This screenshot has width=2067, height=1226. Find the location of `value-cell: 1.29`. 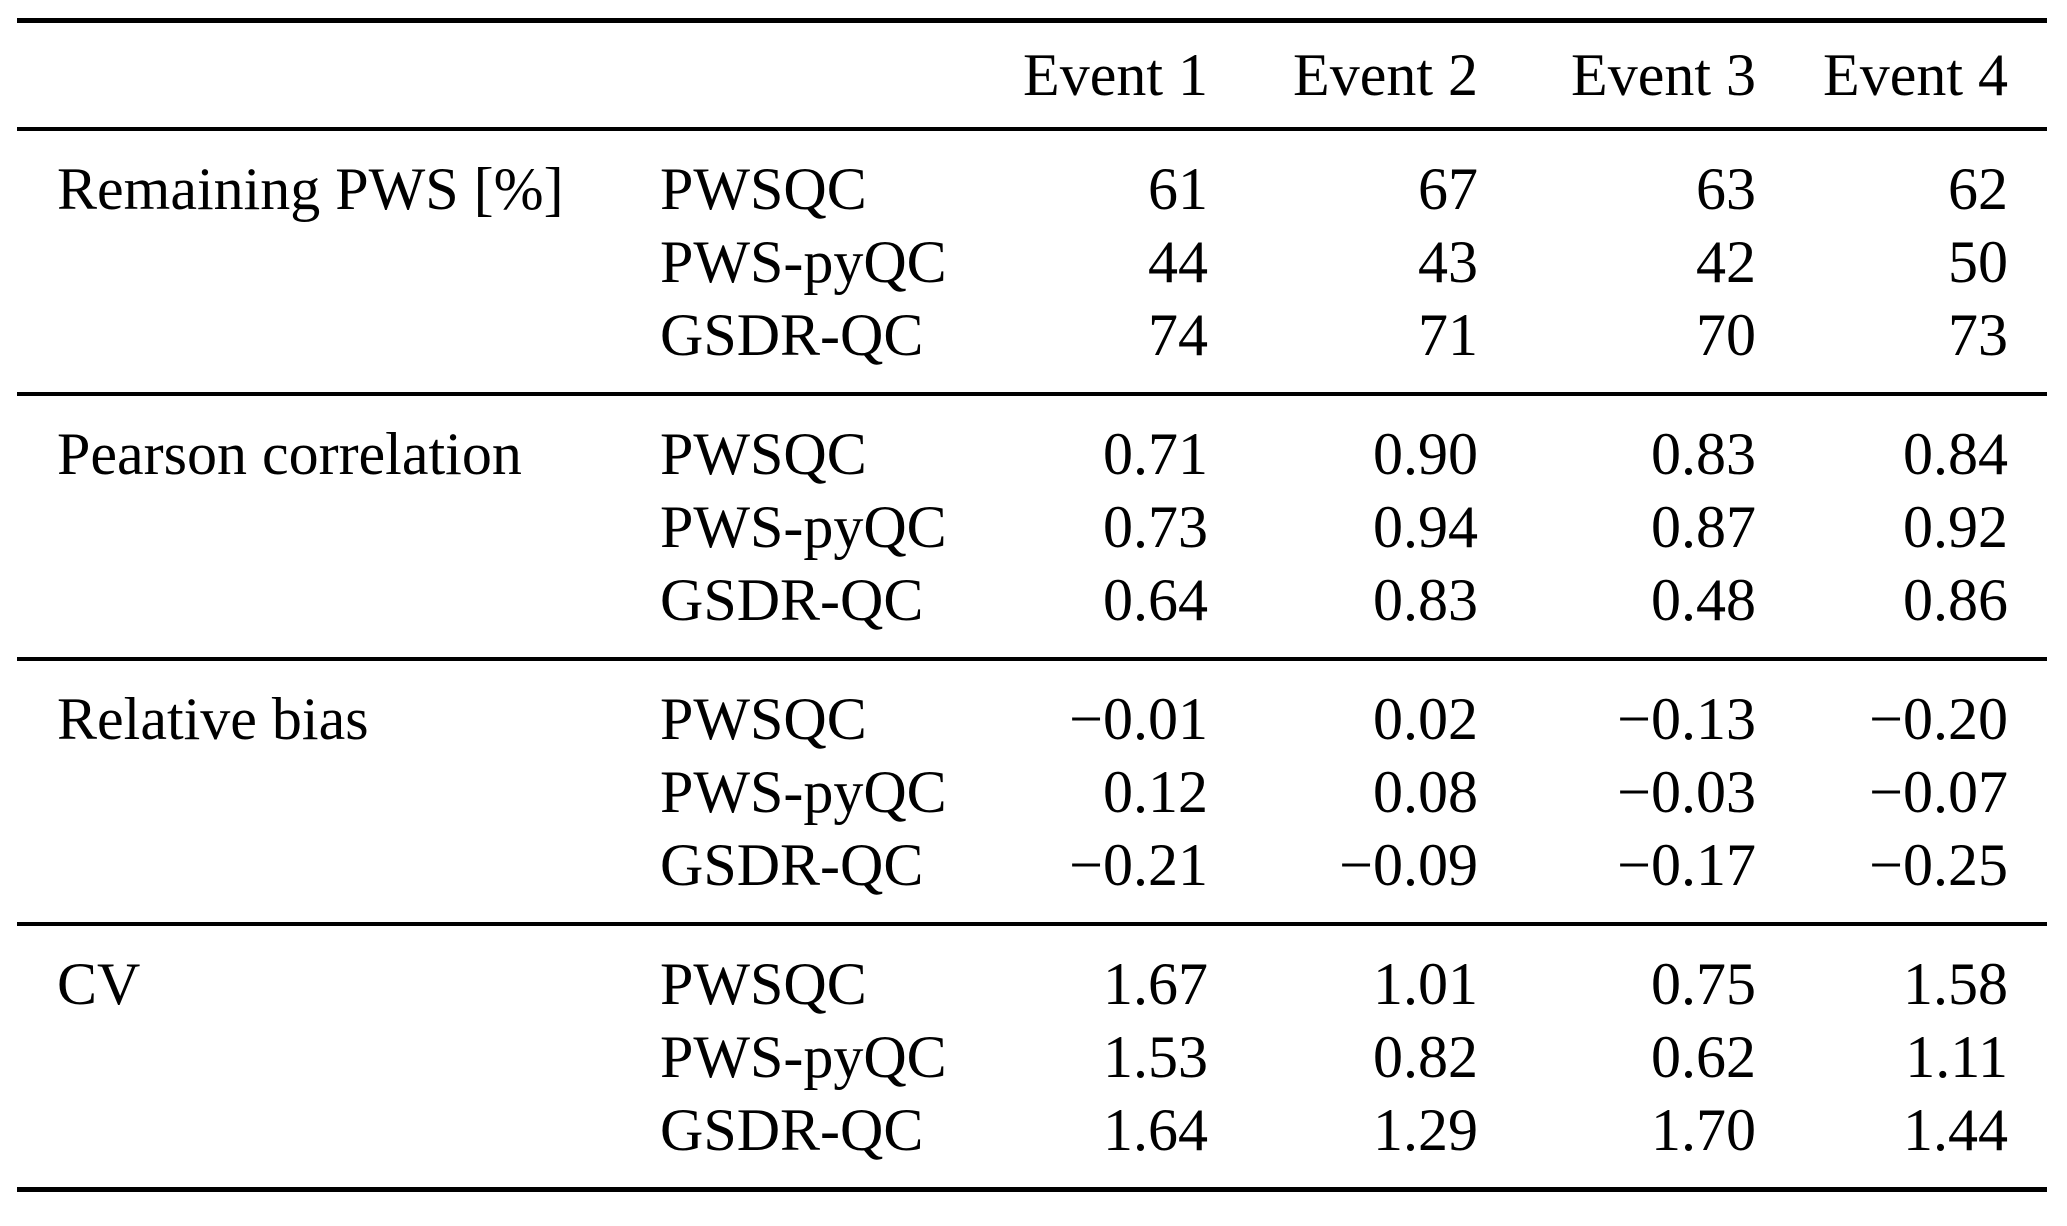

value-cell: 1.29 is located at coordinates (1425, 1130).